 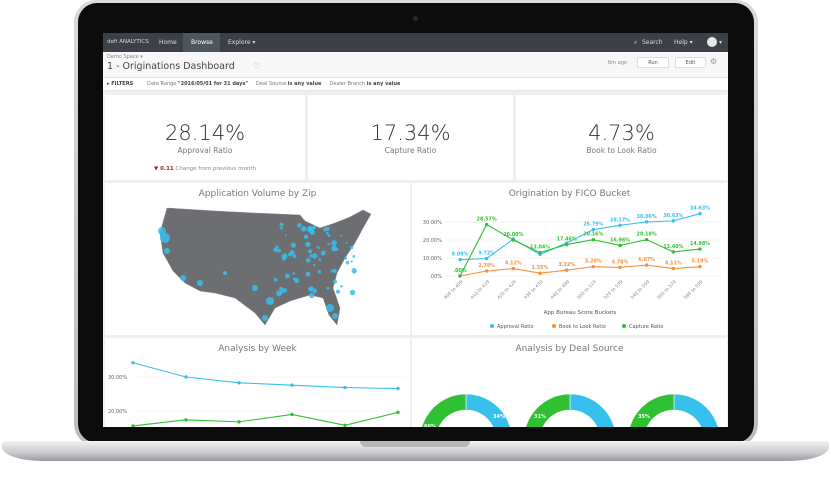 I want to click on map-title: Application Volume by Zip, so click(x=257, y=194).